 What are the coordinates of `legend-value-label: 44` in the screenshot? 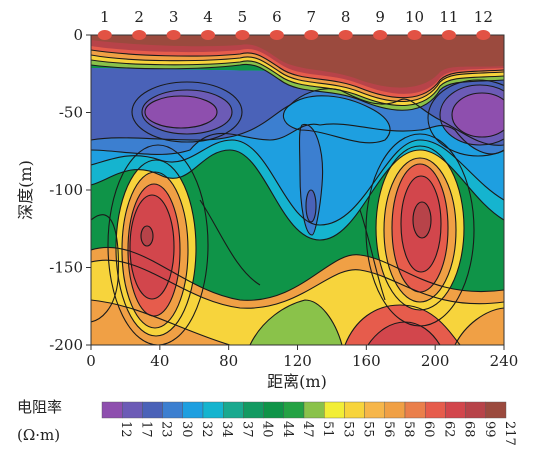 It's located at (287, 429).